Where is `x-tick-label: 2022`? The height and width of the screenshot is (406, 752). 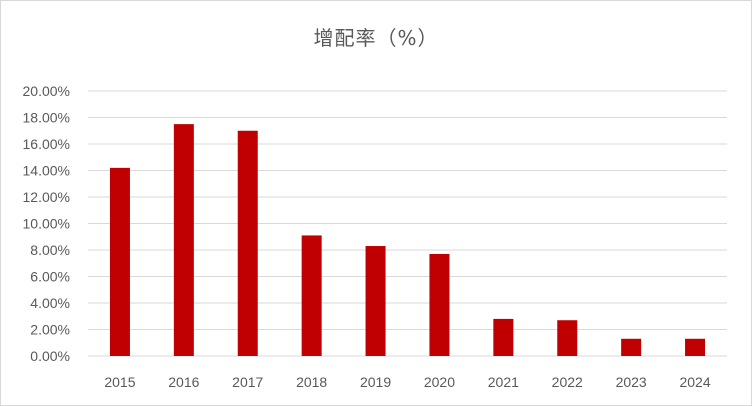
x-tick-label: 2022 is located at coordinates (567, 382).